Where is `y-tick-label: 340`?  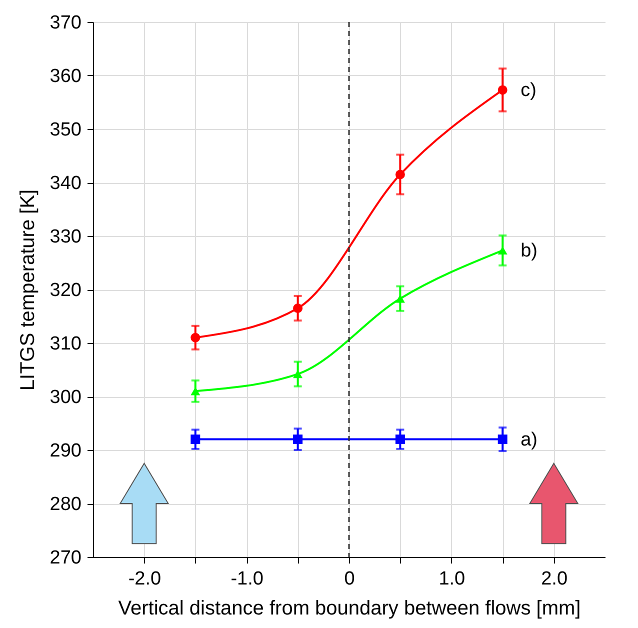 y-tick-label: 340 is located at coordinates (66, 183).